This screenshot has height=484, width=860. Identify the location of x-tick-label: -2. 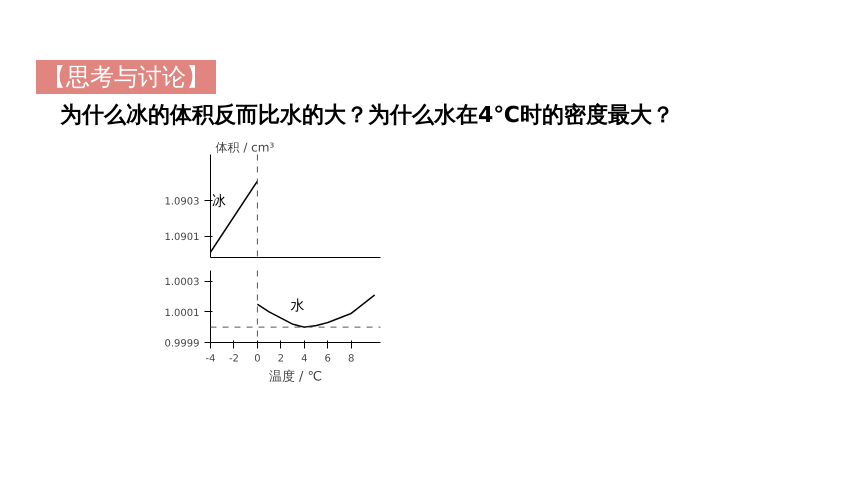
(233, 358).